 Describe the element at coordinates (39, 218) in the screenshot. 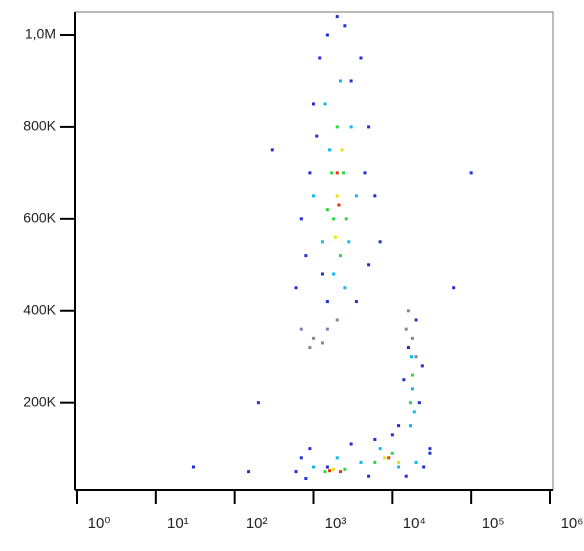

I see `y-tick-label: 600K` at that location.